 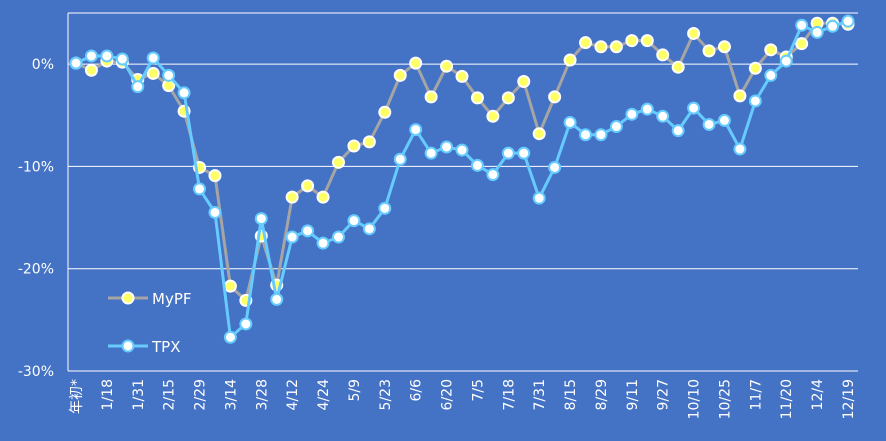 What do you see at coordinates (108, 394) in the screenshot?
I see `x-tick-label: 1/18` at bounding box center [108, 394].